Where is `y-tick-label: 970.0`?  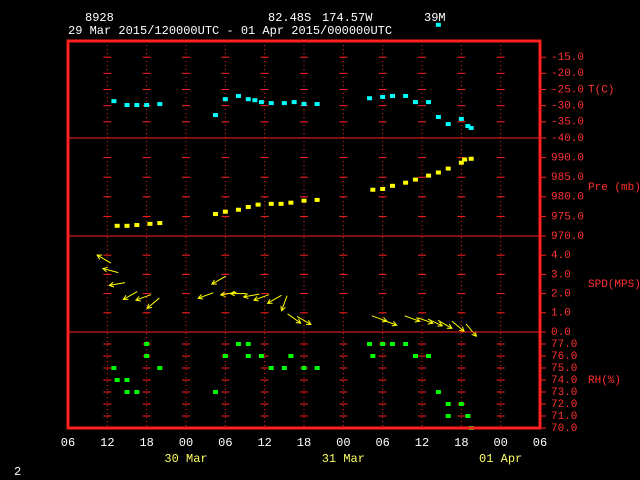
y-tick-label: 970.0 is located at coordinates (567, 237).